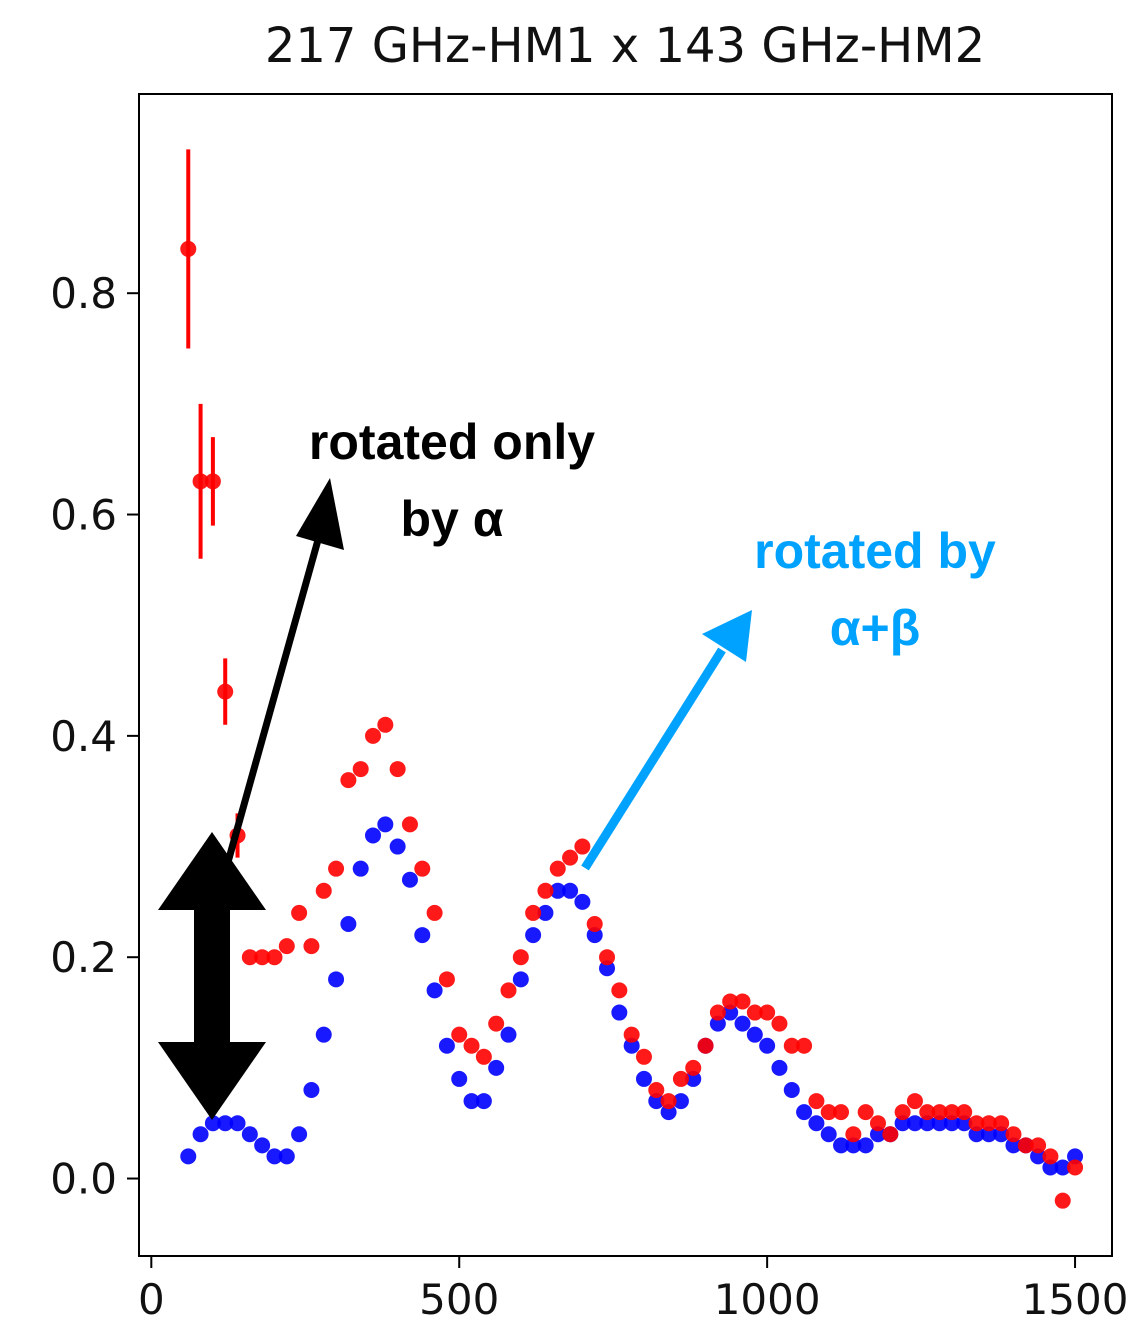 The height and width of the screenshot is (1337, 1134). What do you see at coordinates (788, 697) in the screenshot?
I see `annotation-rotated-by: rotated by α+β` at bounding box center [788, 697].